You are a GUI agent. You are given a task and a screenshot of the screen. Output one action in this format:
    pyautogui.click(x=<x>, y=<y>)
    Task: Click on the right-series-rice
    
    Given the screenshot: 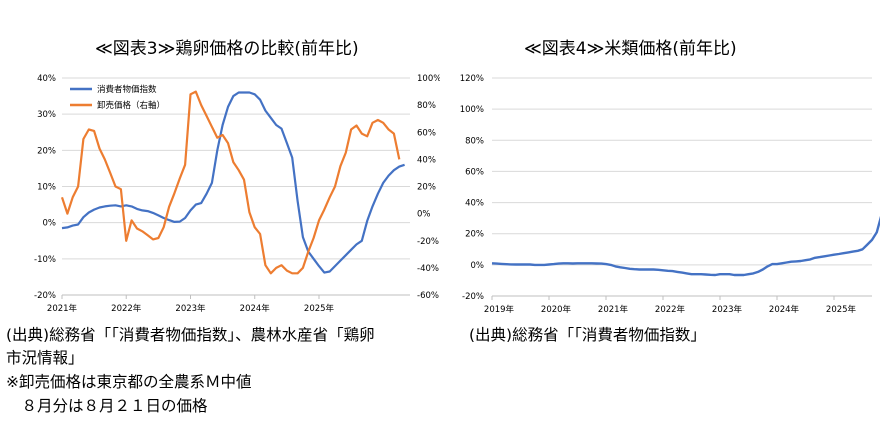 What is the action you would take?
    pyautogui.click(x=685, y=246)
    